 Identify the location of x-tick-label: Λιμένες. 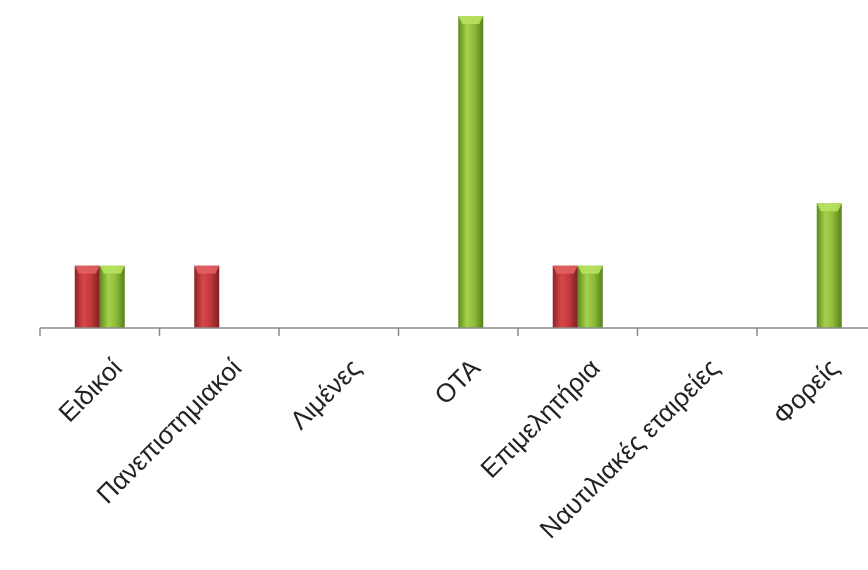
(325, 394).